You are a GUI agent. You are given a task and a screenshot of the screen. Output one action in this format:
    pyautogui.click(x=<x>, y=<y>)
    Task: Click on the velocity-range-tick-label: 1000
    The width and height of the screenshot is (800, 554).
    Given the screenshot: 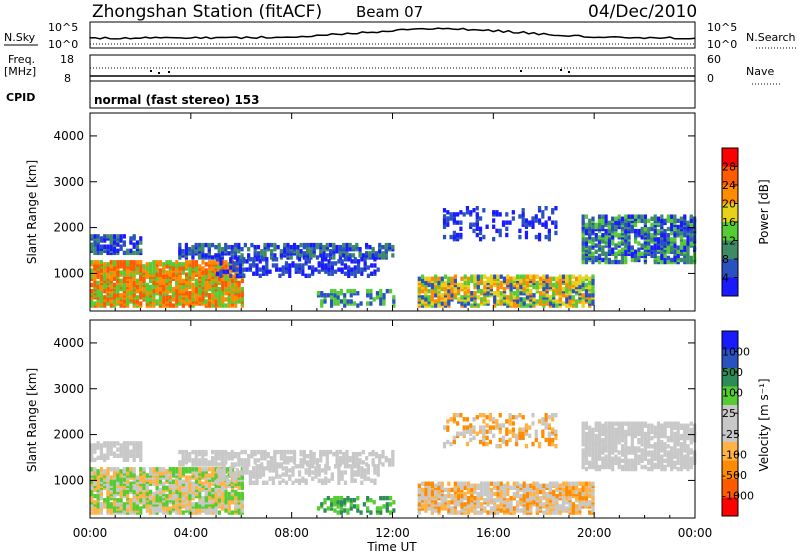 What is the action you would take?
    pyautogui.click(x=68, y=480)
    